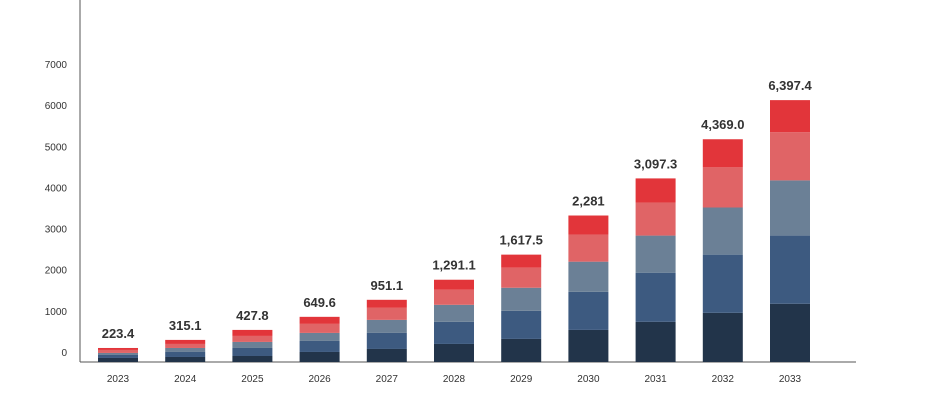 This screenshot has width=940, height=400. I want to click on y-tick-label: 1000, so click(56, 312).